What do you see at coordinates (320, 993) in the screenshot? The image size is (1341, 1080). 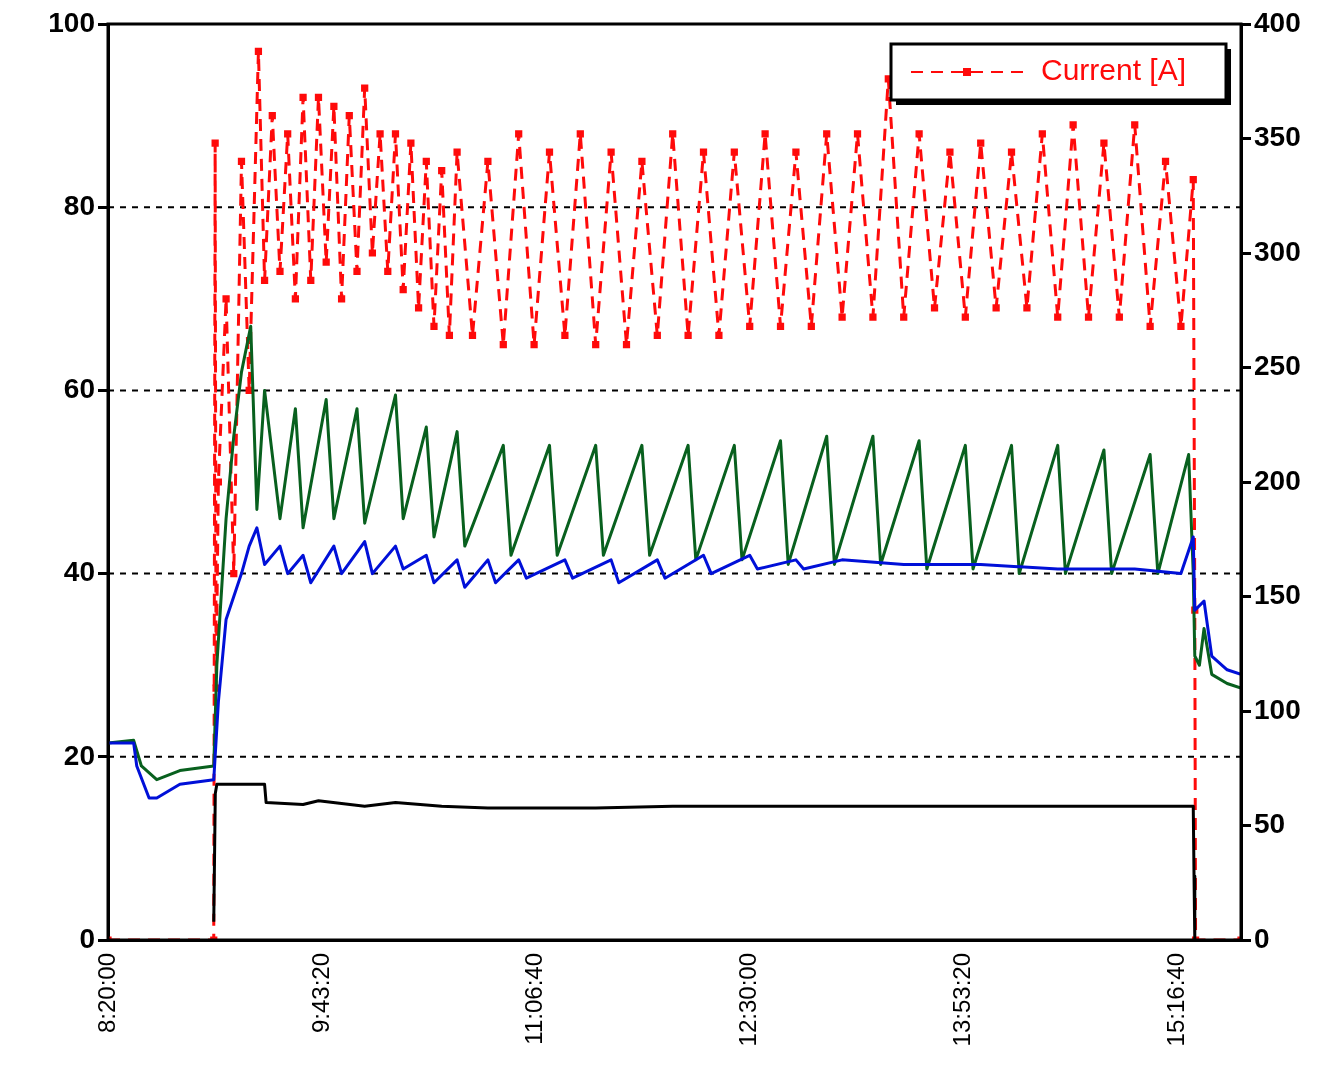 I see `x-tick-label: 9:43:20` at bounding box center [320, 993].